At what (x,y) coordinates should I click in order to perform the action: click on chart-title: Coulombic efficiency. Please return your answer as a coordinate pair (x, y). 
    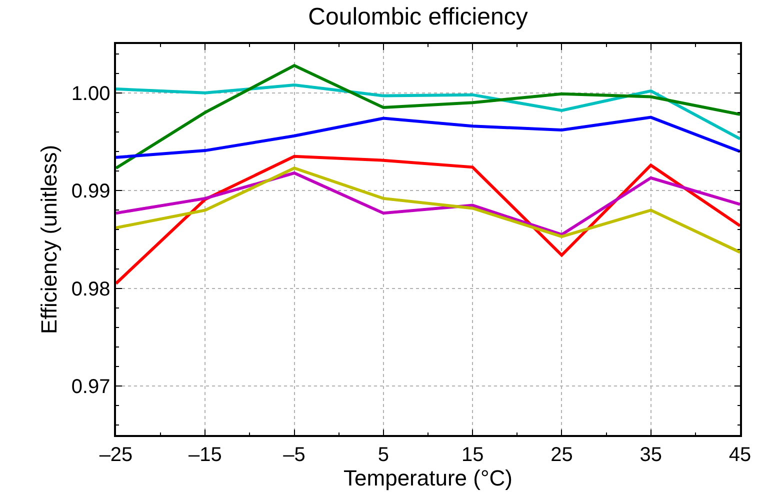
    Looking at the image, I should click on (418, 16).